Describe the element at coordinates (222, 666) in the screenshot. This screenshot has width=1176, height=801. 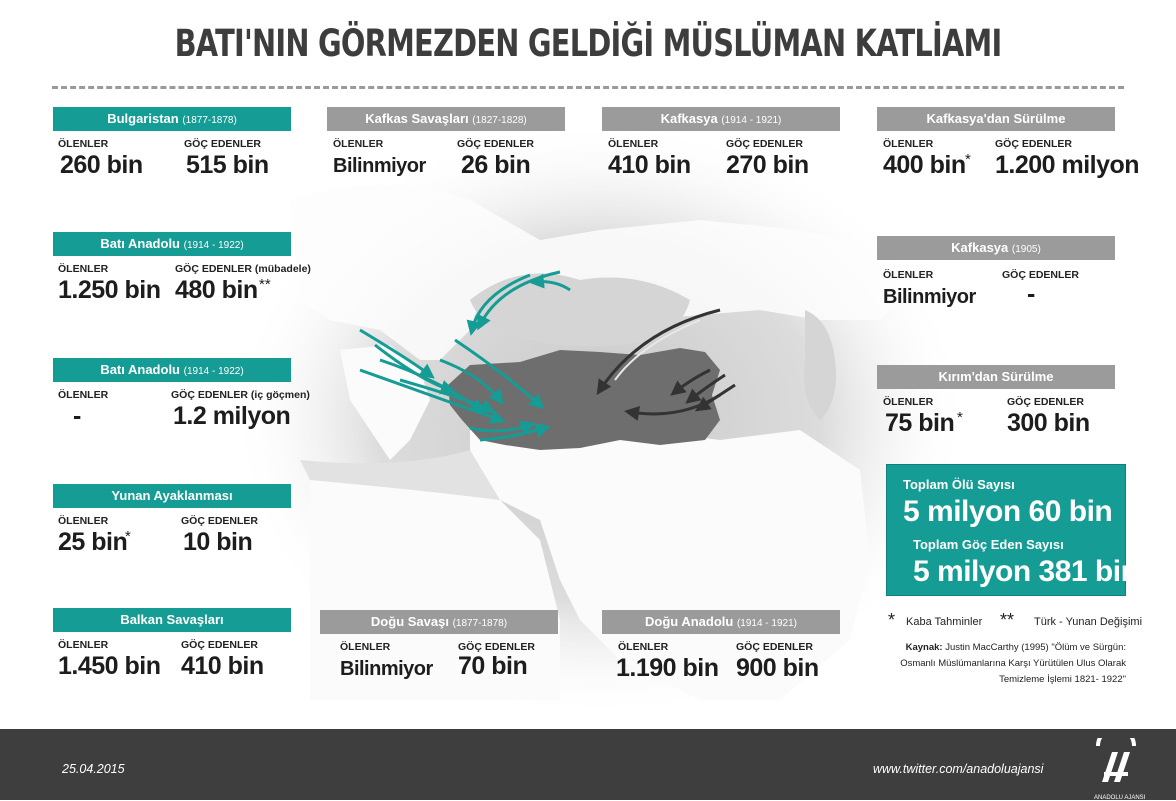
I see `migrants-value: 410 bin` at that location.